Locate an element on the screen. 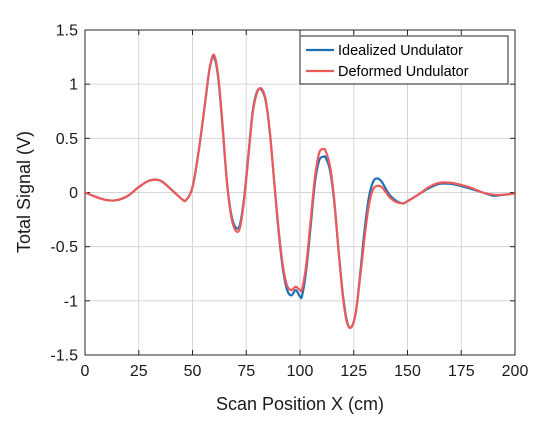  legend-label-deformed: Deformed Undulator is located at coordinates (403, 72).